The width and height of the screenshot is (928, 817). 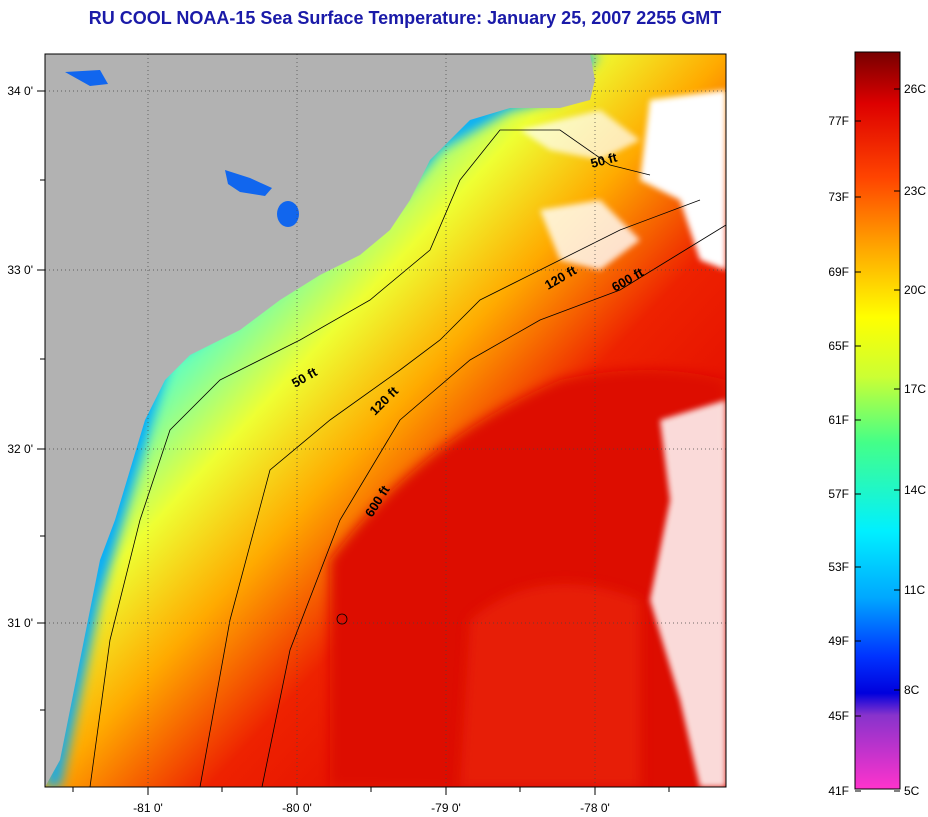 What do you see at coordinates (446, 808) in the screenshot?
I see `lon-tick-79: -79 0'` at bounding box center [446, 808].